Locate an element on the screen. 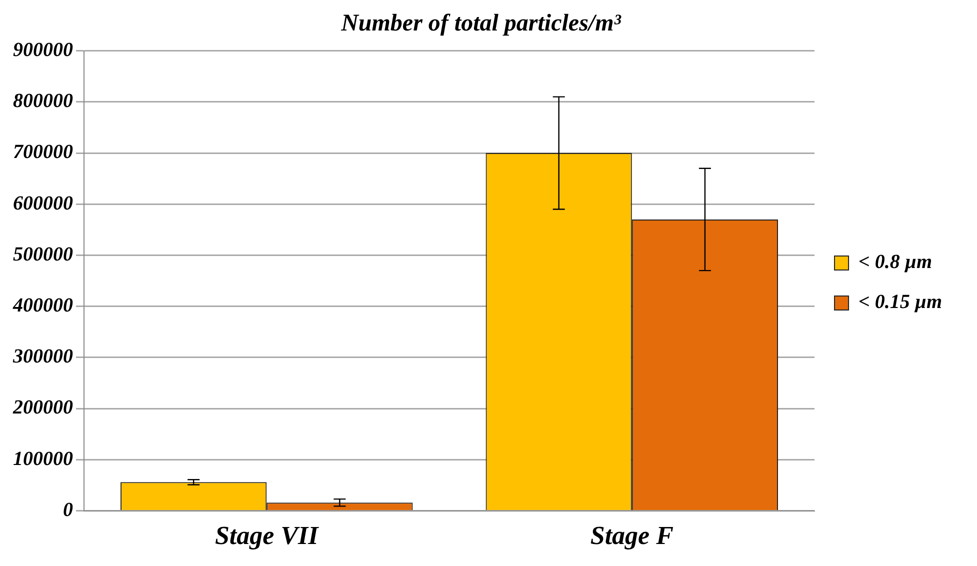  y-tick-label: 300000 is located at coordinates (42, 357).